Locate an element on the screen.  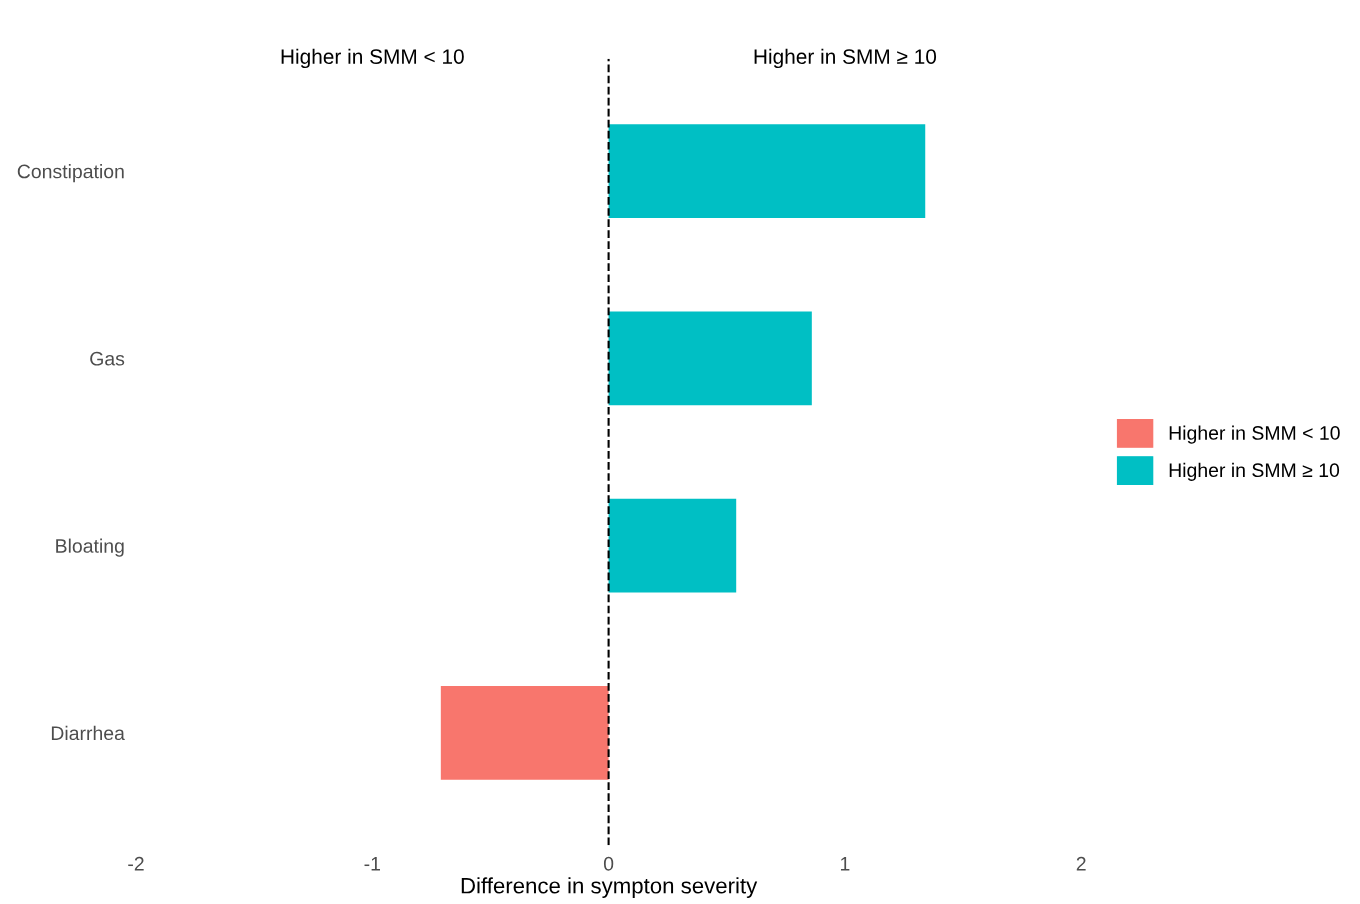
legend-label: Higher in SMM < 10 is located at coordinates (1254, 434).